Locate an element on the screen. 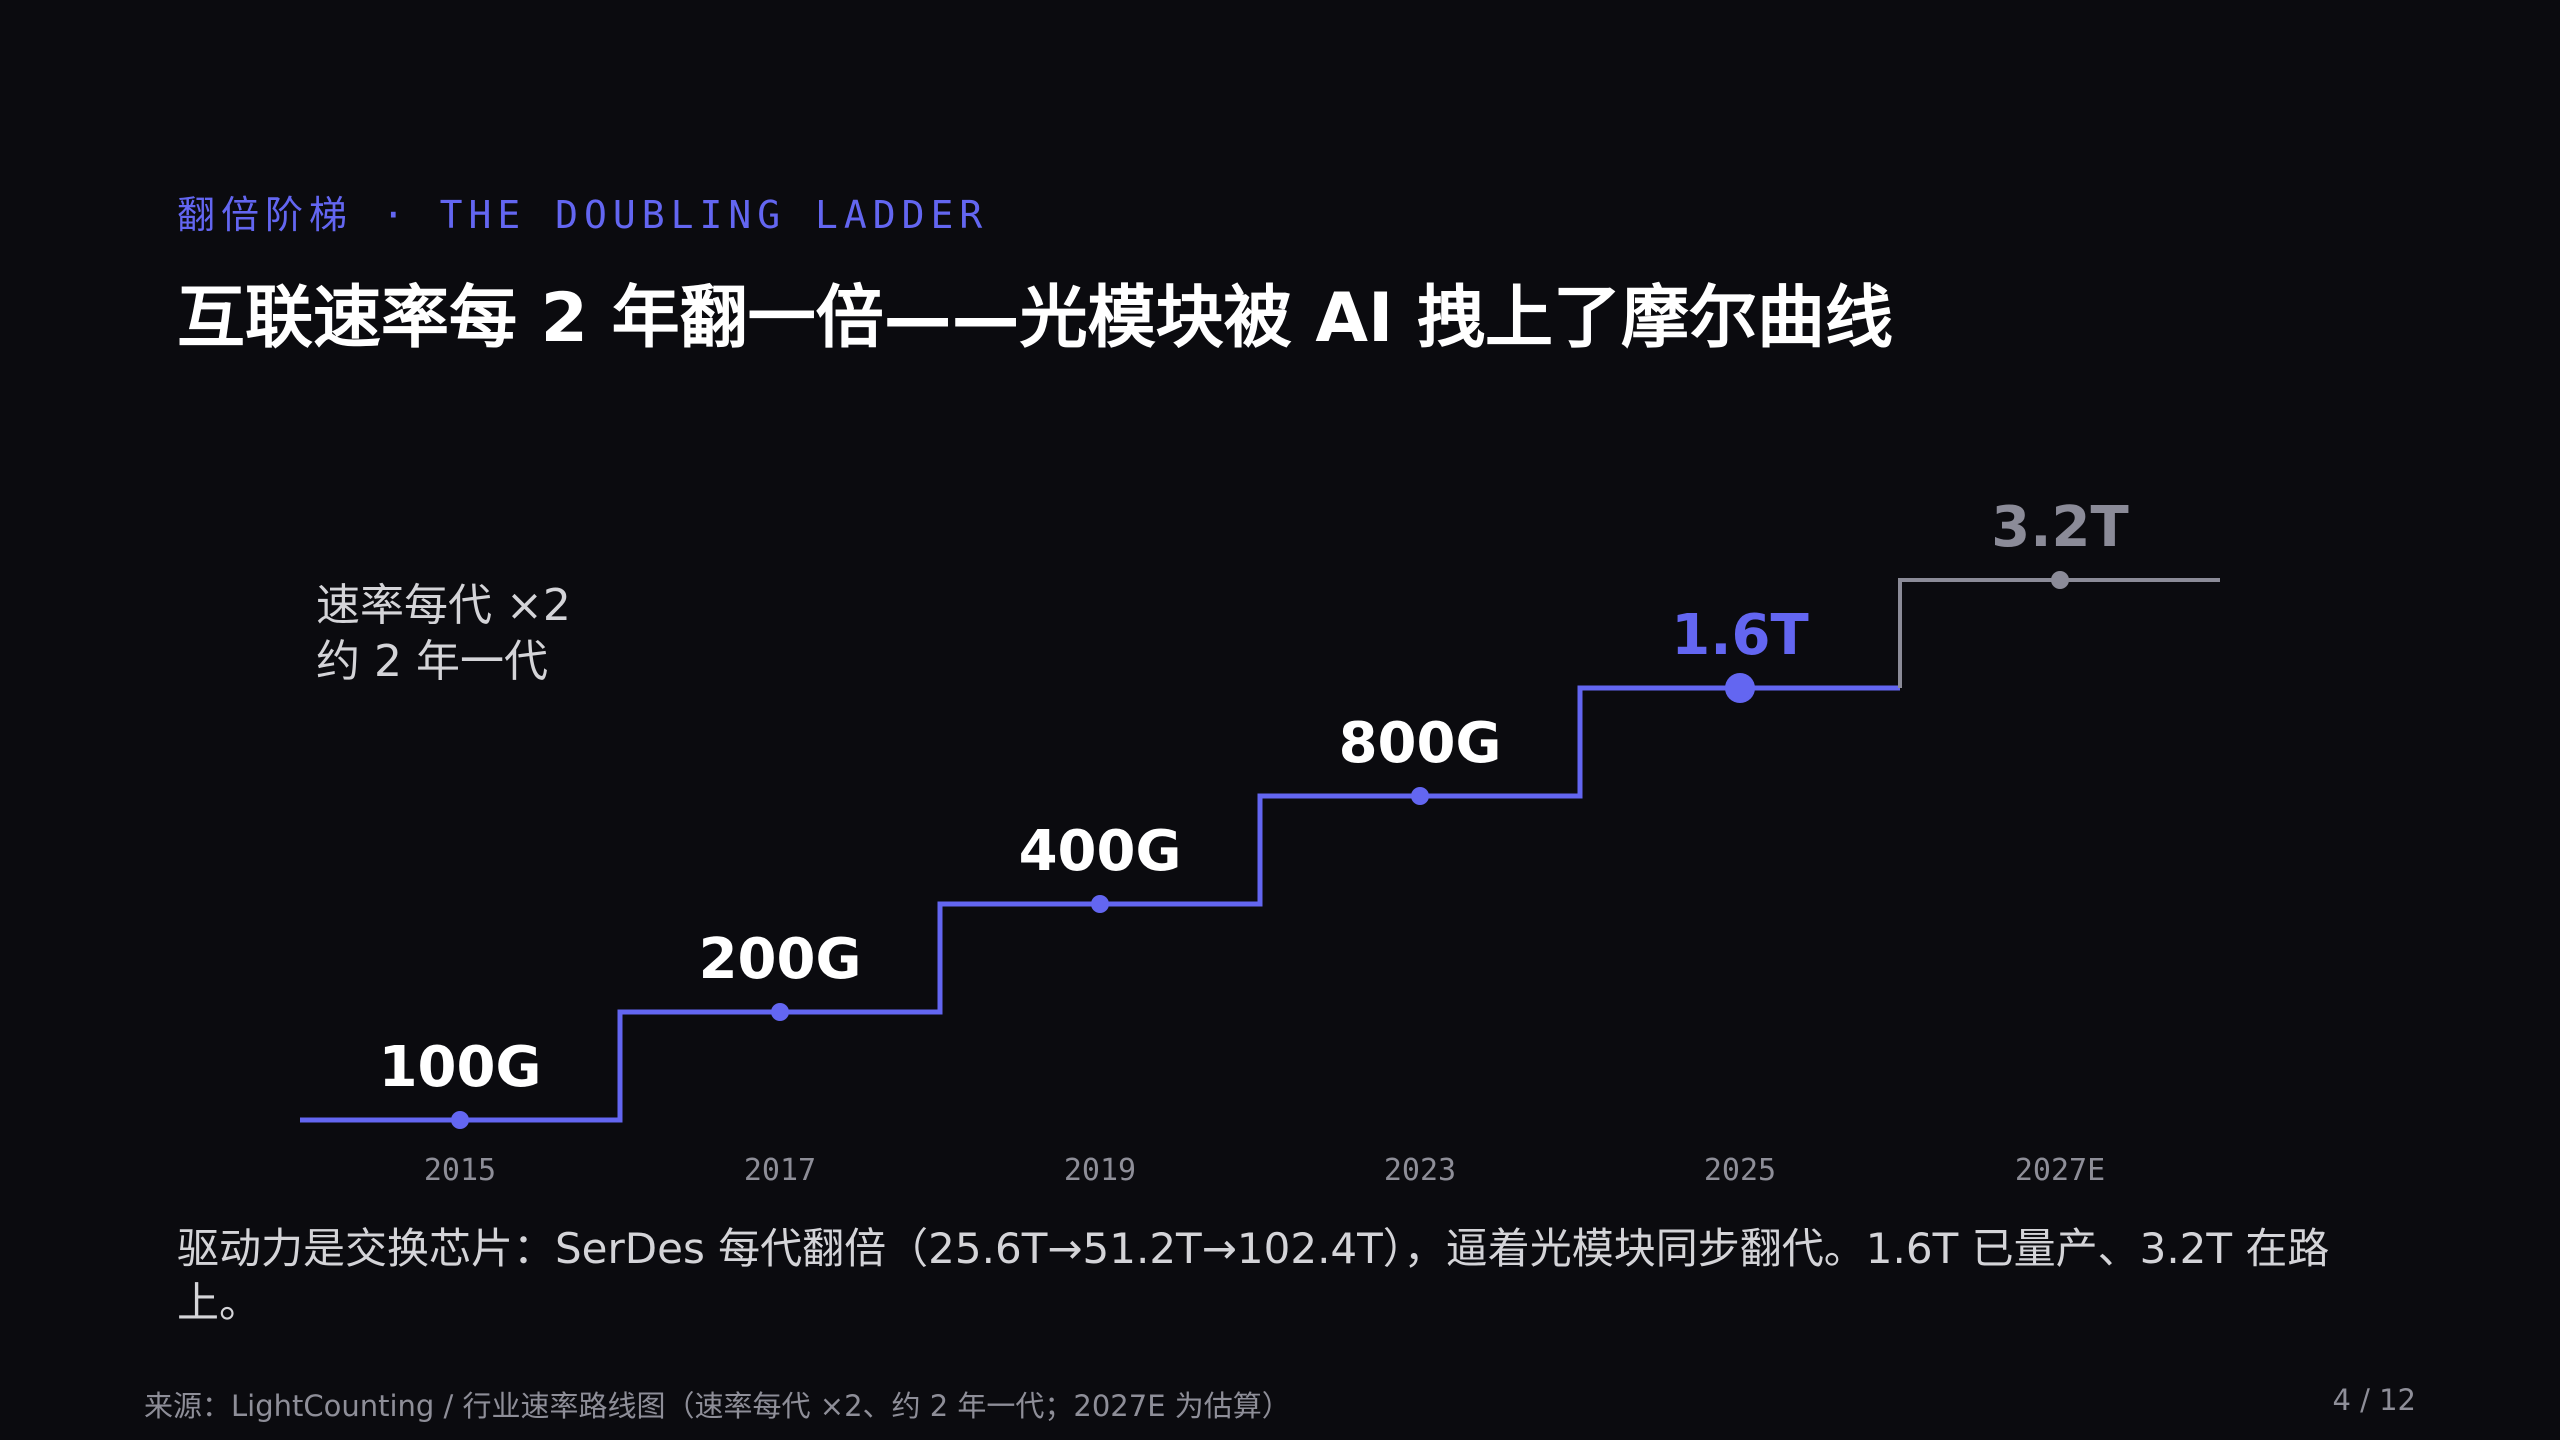 Image resolution: width=2560 pixels, height=1440 pixels. chart-annotation-line-0: 速率每代 ×2 is located at coordinates (443, 605).